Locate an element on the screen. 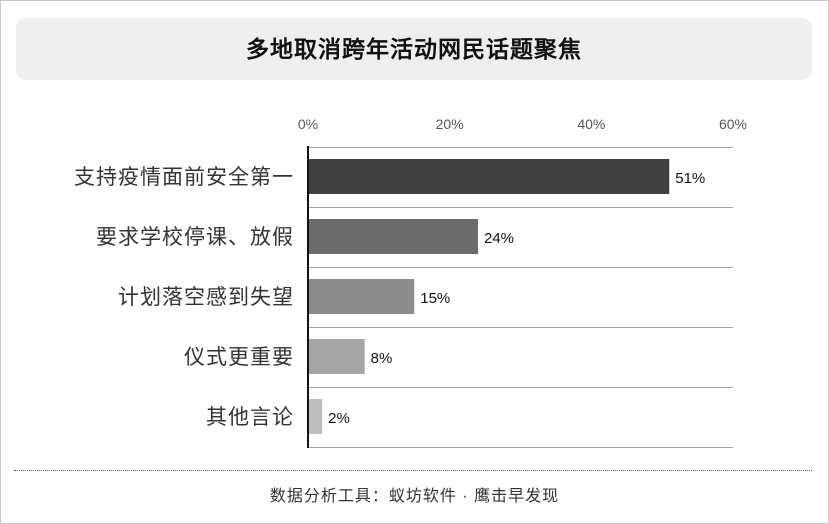  category-label: 其他言论 is located at coordinates (250, 417).